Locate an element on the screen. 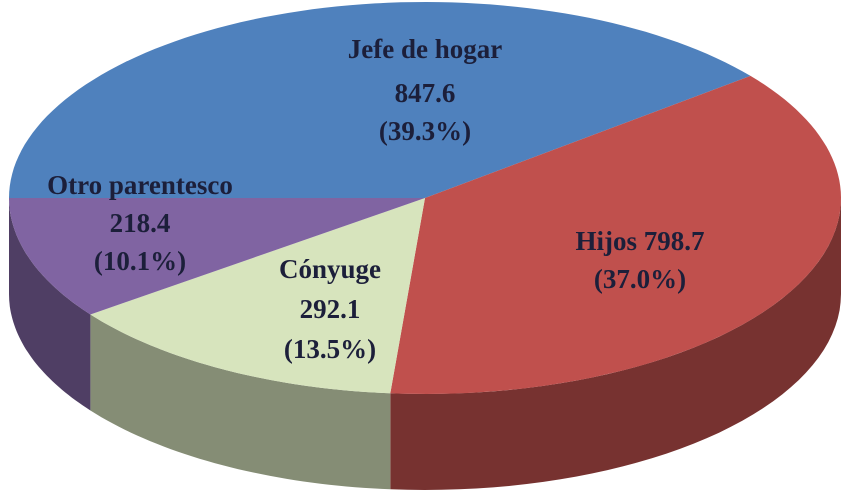 This screenshot has height=496, width=843. value-label: 292.1 is located at coordinates (330, 309).